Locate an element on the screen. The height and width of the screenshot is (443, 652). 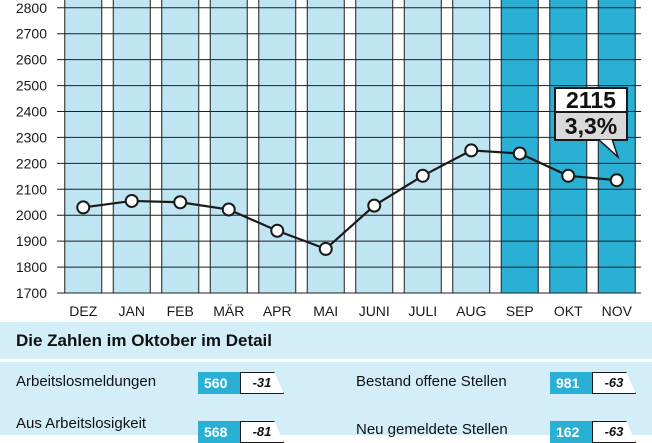
x-tick-jan: JAN is located at coordinates (132, 311).